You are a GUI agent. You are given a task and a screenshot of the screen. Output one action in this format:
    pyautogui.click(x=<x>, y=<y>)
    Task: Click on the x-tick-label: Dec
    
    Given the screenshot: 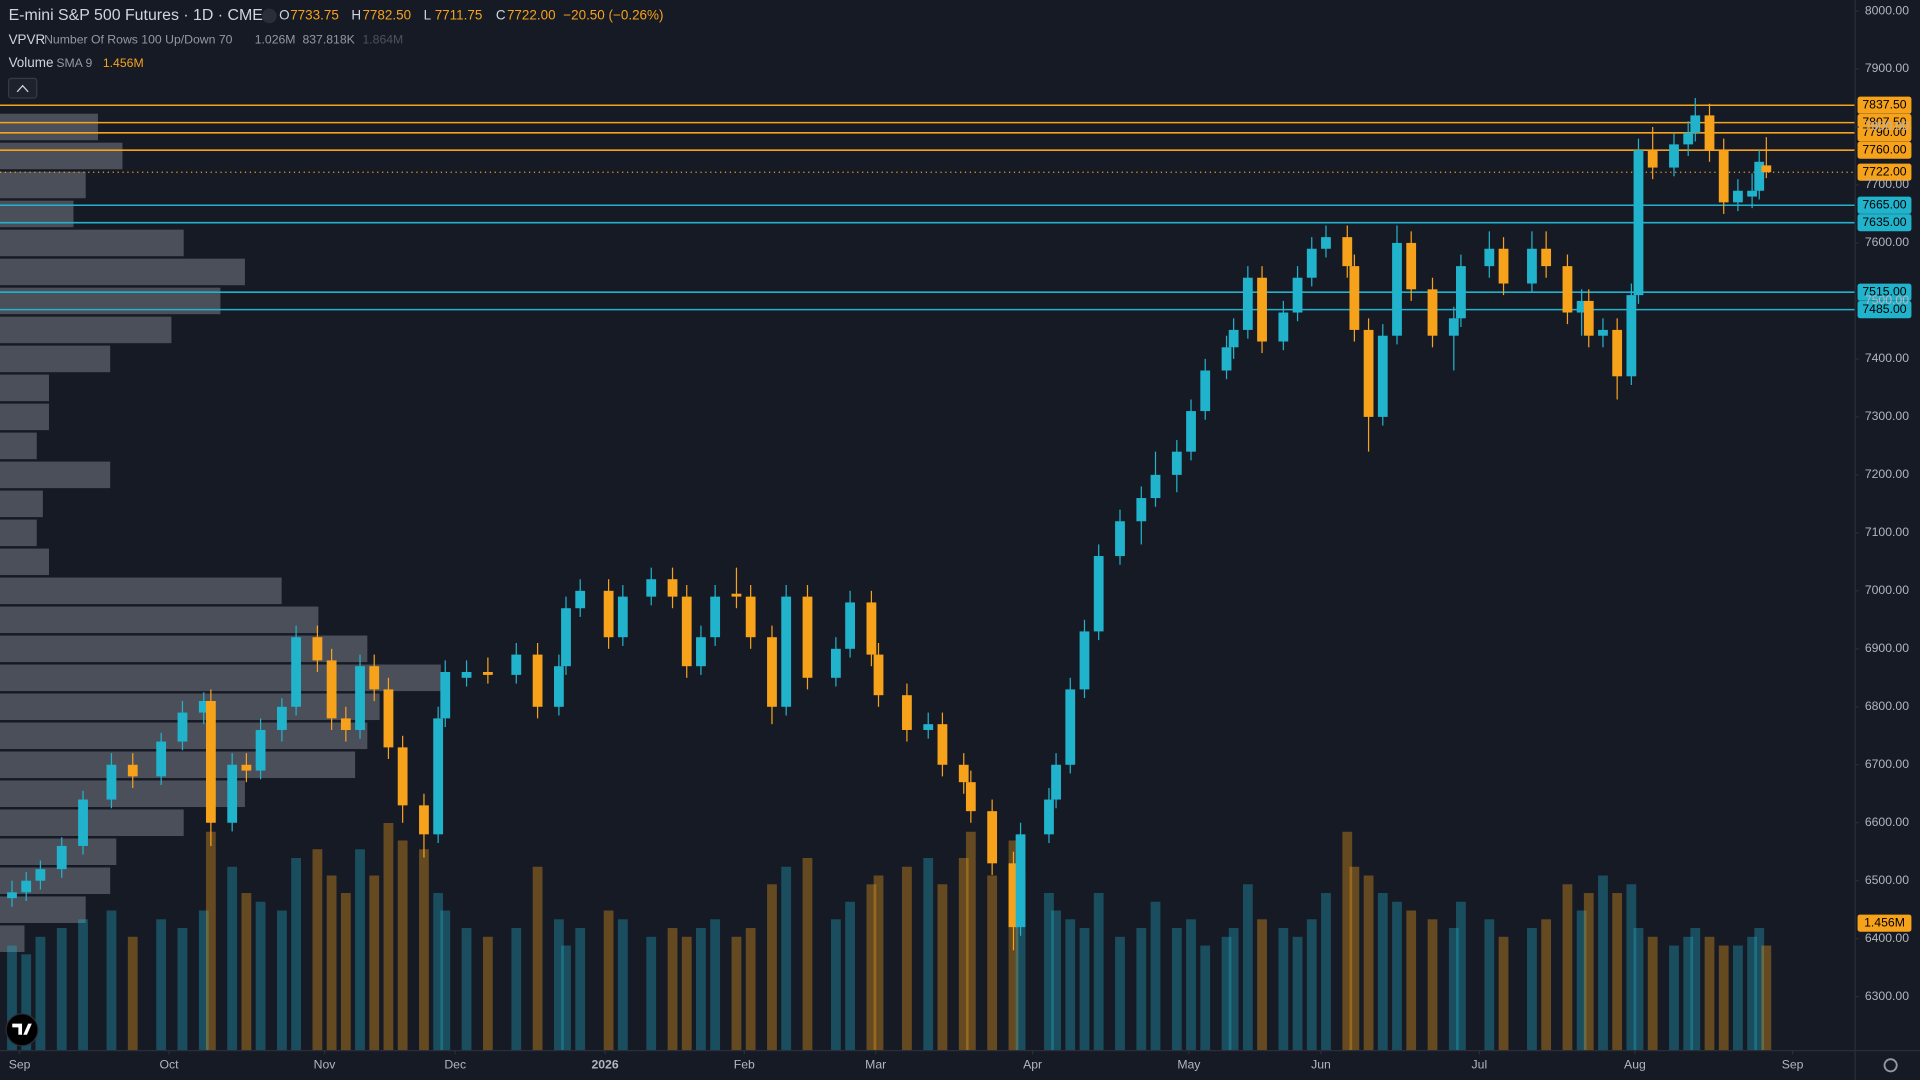 What is the action you would take?
    pyautogui.click(x=455, y=1065)
    